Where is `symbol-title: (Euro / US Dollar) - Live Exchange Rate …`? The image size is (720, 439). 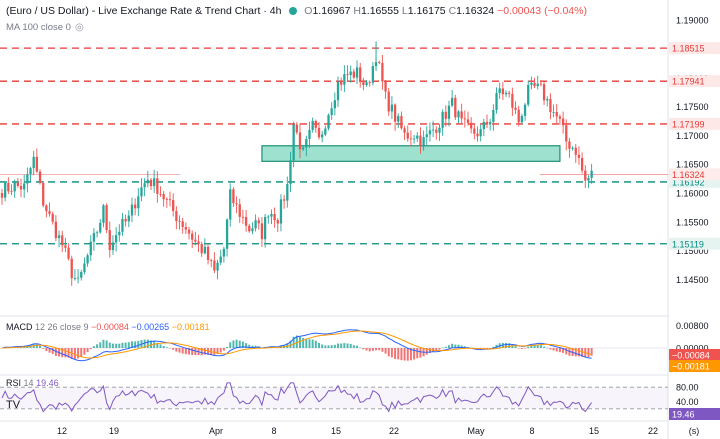 symbol-title: (Euro / US Dollar) - Live Exchange Rate … is located at coordinates (144, 11).